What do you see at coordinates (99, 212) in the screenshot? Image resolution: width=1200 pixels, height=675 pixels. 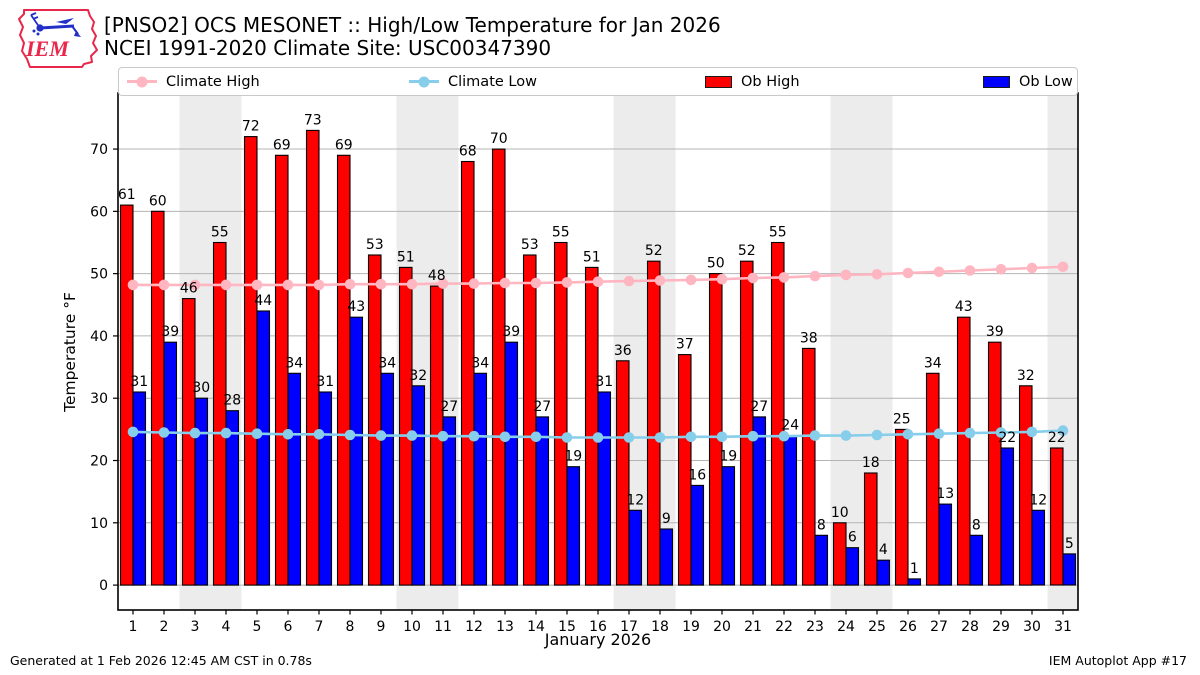 I see `y-tick-label: 60` at bounding box center [99, 212].